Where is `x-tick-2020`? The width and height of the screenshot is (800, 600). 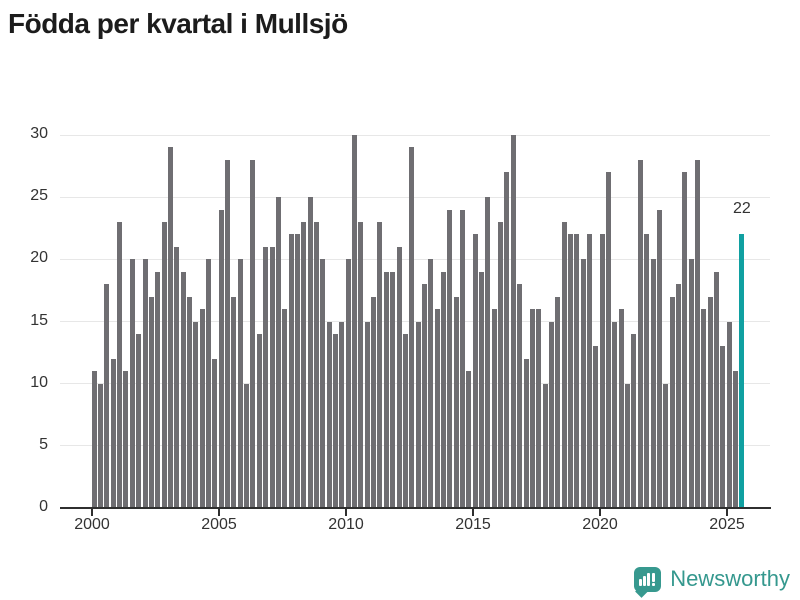 x-tick-2020 is located at coordinates (600, 512).